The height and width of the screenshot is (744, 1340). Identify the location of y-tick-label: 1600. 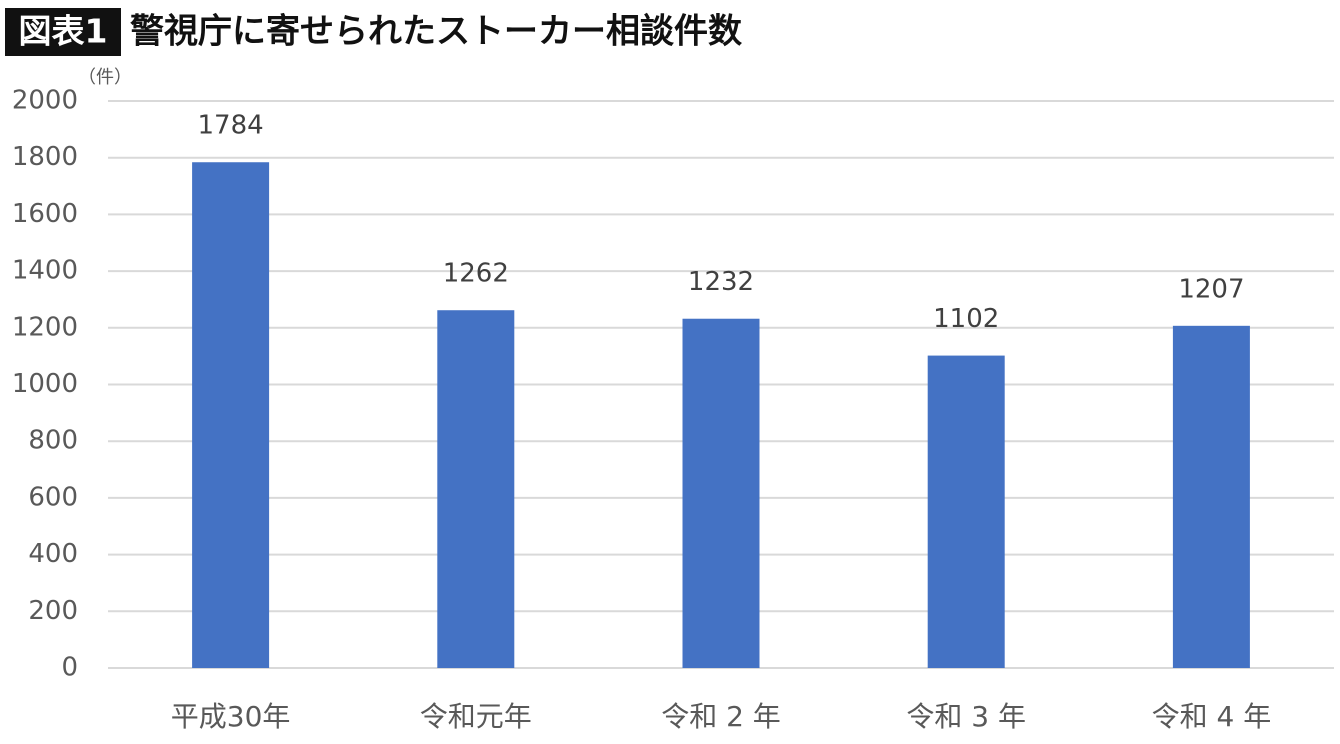
(45, 214).